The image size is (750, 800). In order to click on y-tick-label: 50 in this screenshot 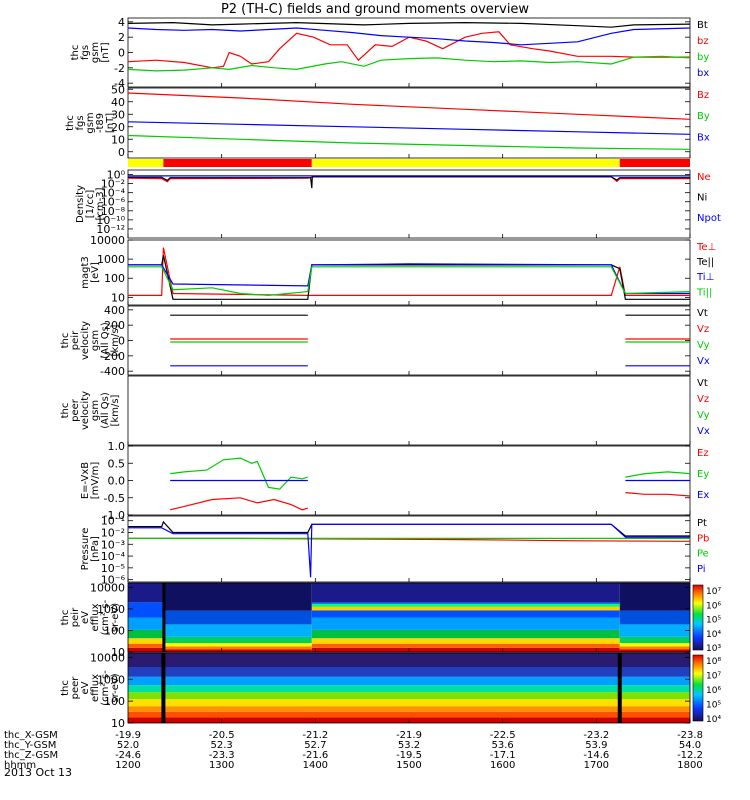, I will do `click(118, 89)`.